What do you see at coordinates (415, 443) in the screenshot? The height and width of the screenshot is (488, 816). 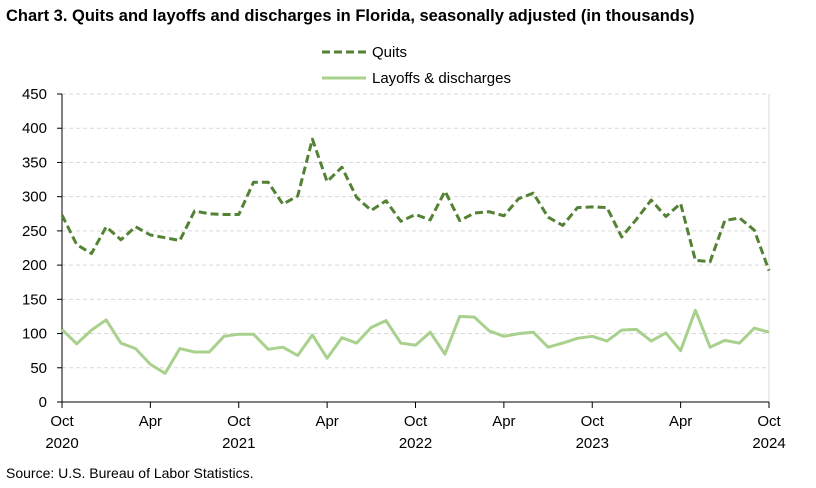 I see `x-tick-label-year: 2022` at bounding box center [415, 443].